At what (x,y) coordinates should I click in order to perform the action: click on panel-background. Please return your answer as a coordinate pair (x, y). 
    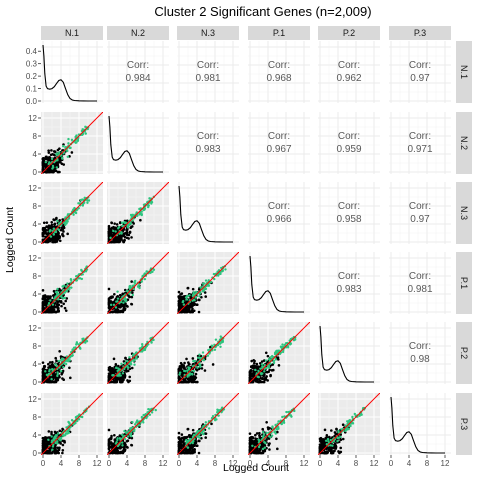
    Looking at the image, I should click on (349, 143).